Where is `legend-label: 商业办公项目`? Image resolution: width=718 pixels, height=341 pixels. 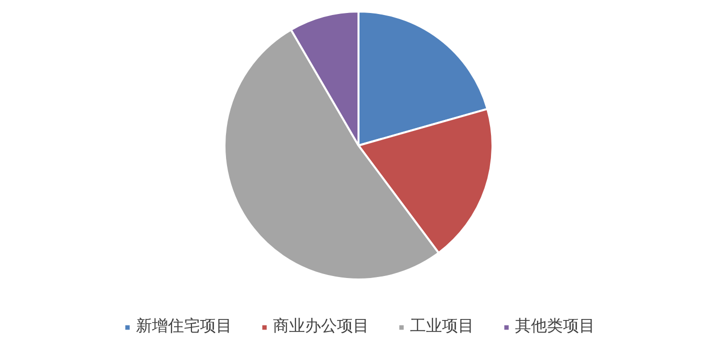
legend-label: 商业办公项目 is located at coordinates (321, 326).